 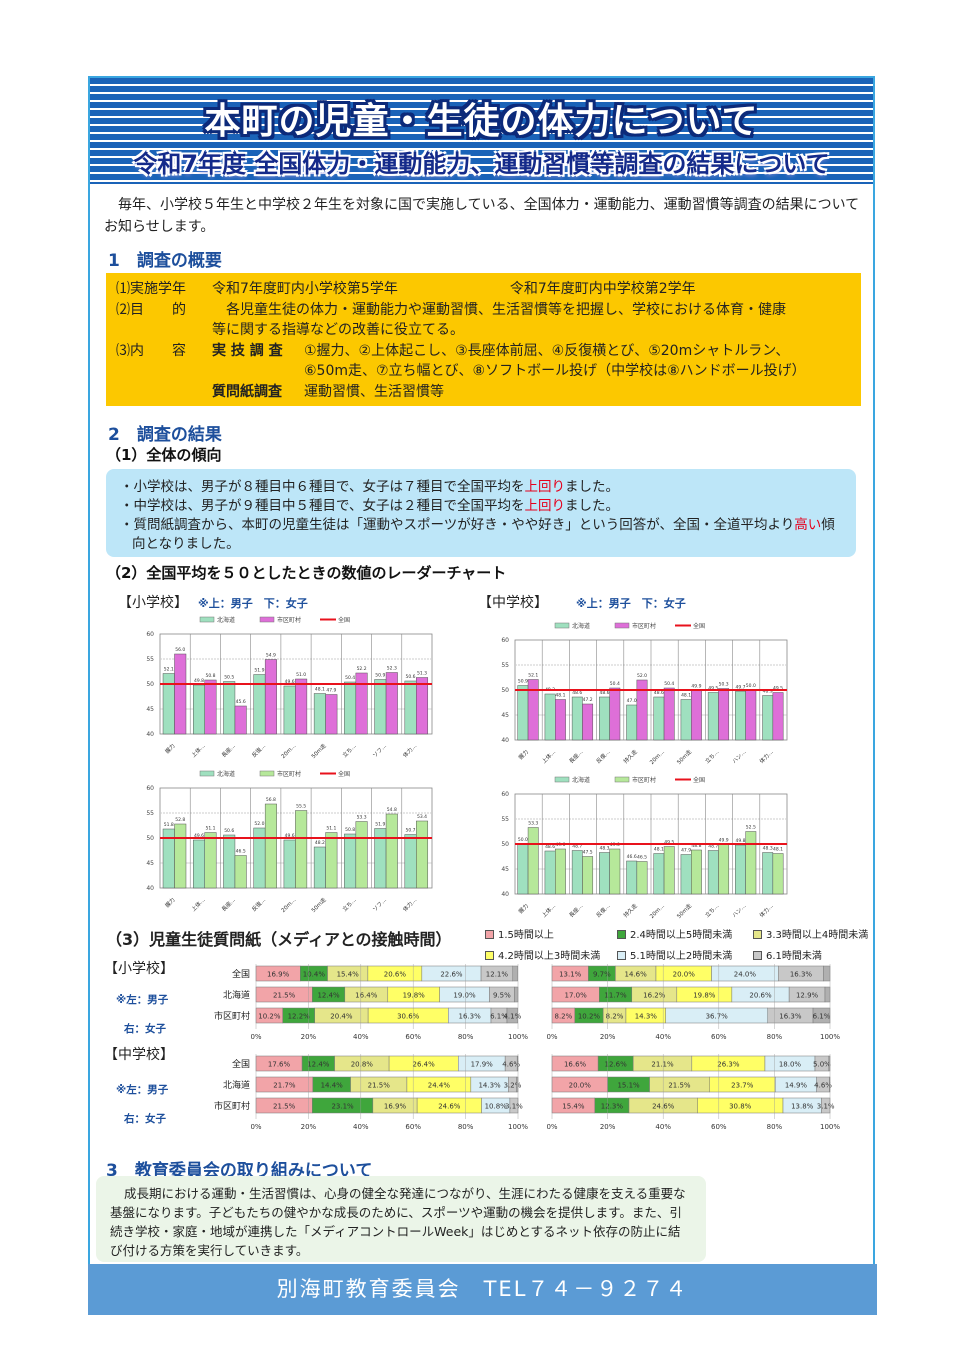 I want to click on svg-text: 52.2, so click(x=362, y=669).